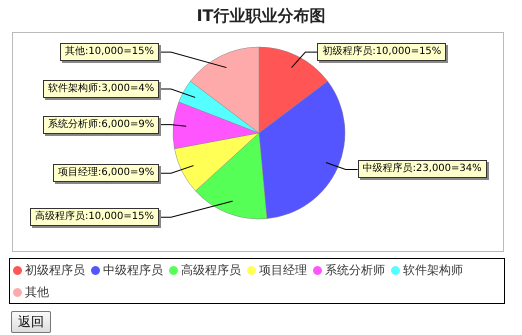 The height and width of the screenshot is (335, 522). Describe the element at coordinates (36, 292) in the screenshot. I see `legend-label: 其他` at that location.